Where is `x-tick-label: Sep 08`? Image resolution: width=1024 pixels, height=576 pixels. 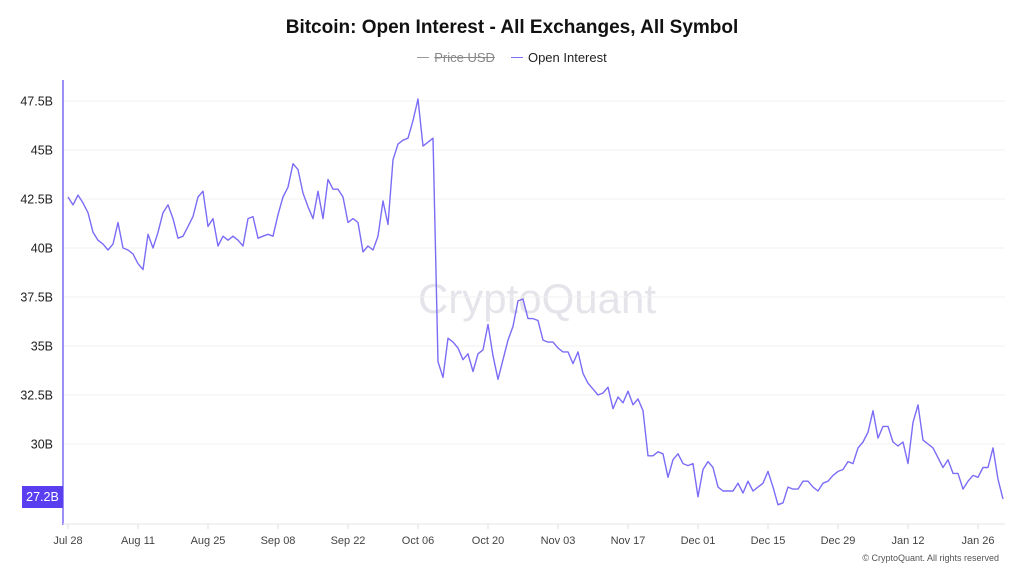
x-tick-label: Sep 08 is located at coordinates (278, 541).